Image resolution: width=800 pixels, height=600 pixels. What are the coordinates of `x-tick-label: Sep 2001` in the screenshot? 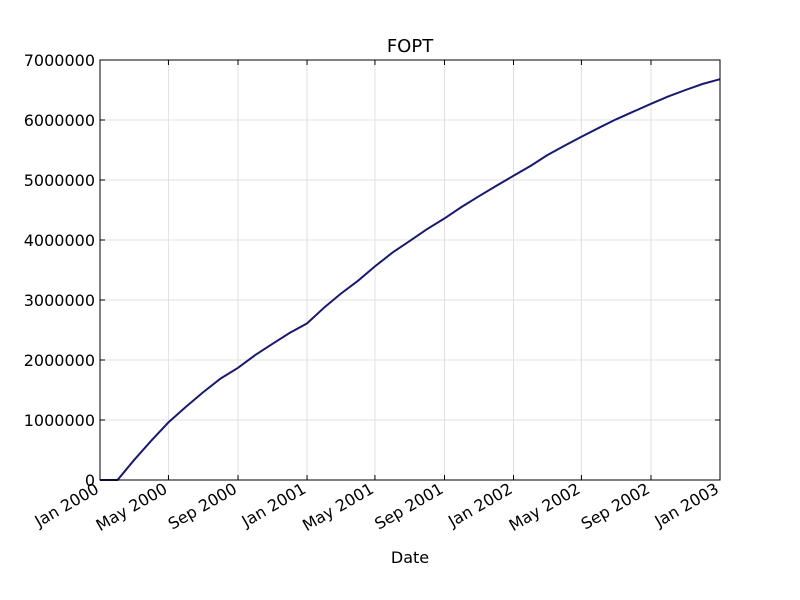 It's located at (408, 506).